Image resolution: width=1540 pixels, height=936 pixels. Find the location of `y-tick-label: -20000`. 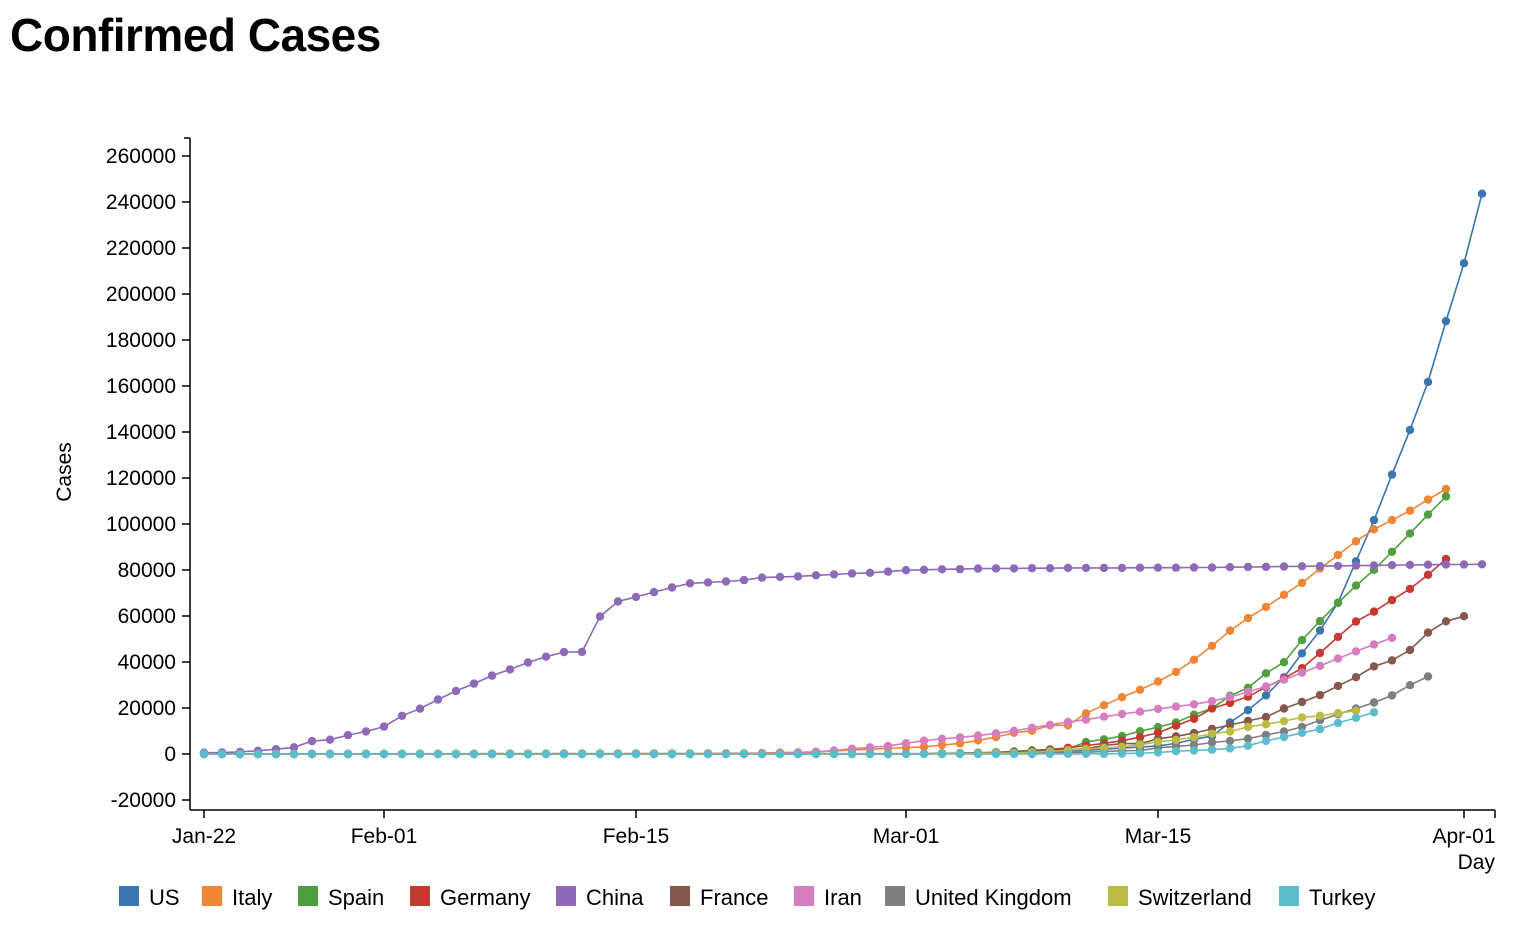

y-tick-label: -20000 is located at coordinates (143, 800).